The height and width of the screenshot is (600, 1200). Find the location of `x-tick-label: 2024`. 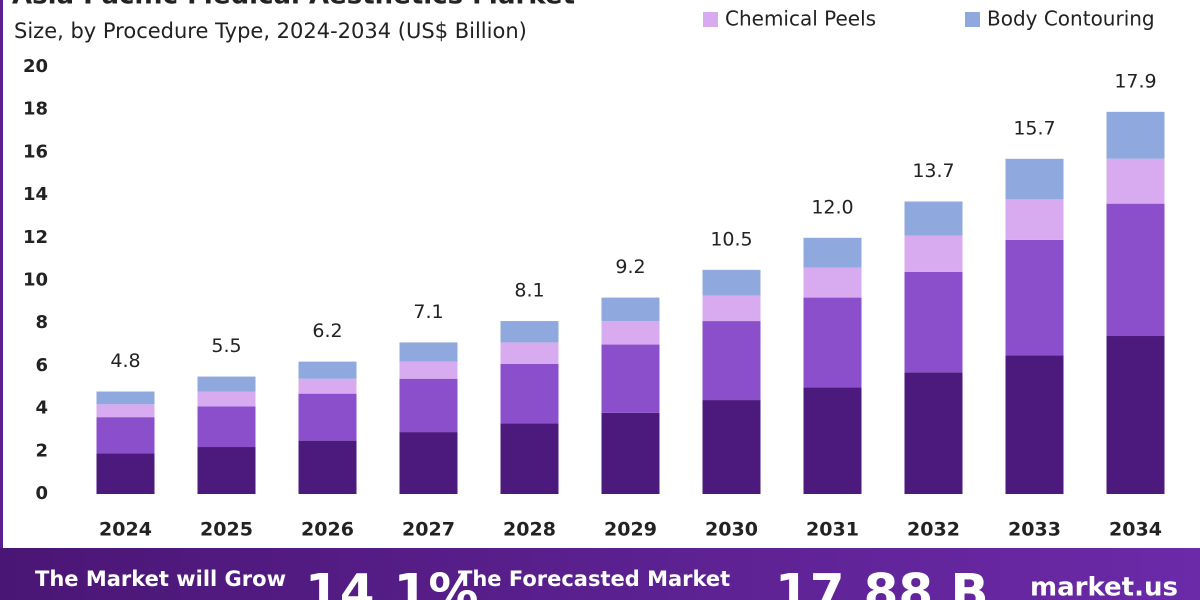

x-tick-label: 2024 is located at coordinates (125, 530).